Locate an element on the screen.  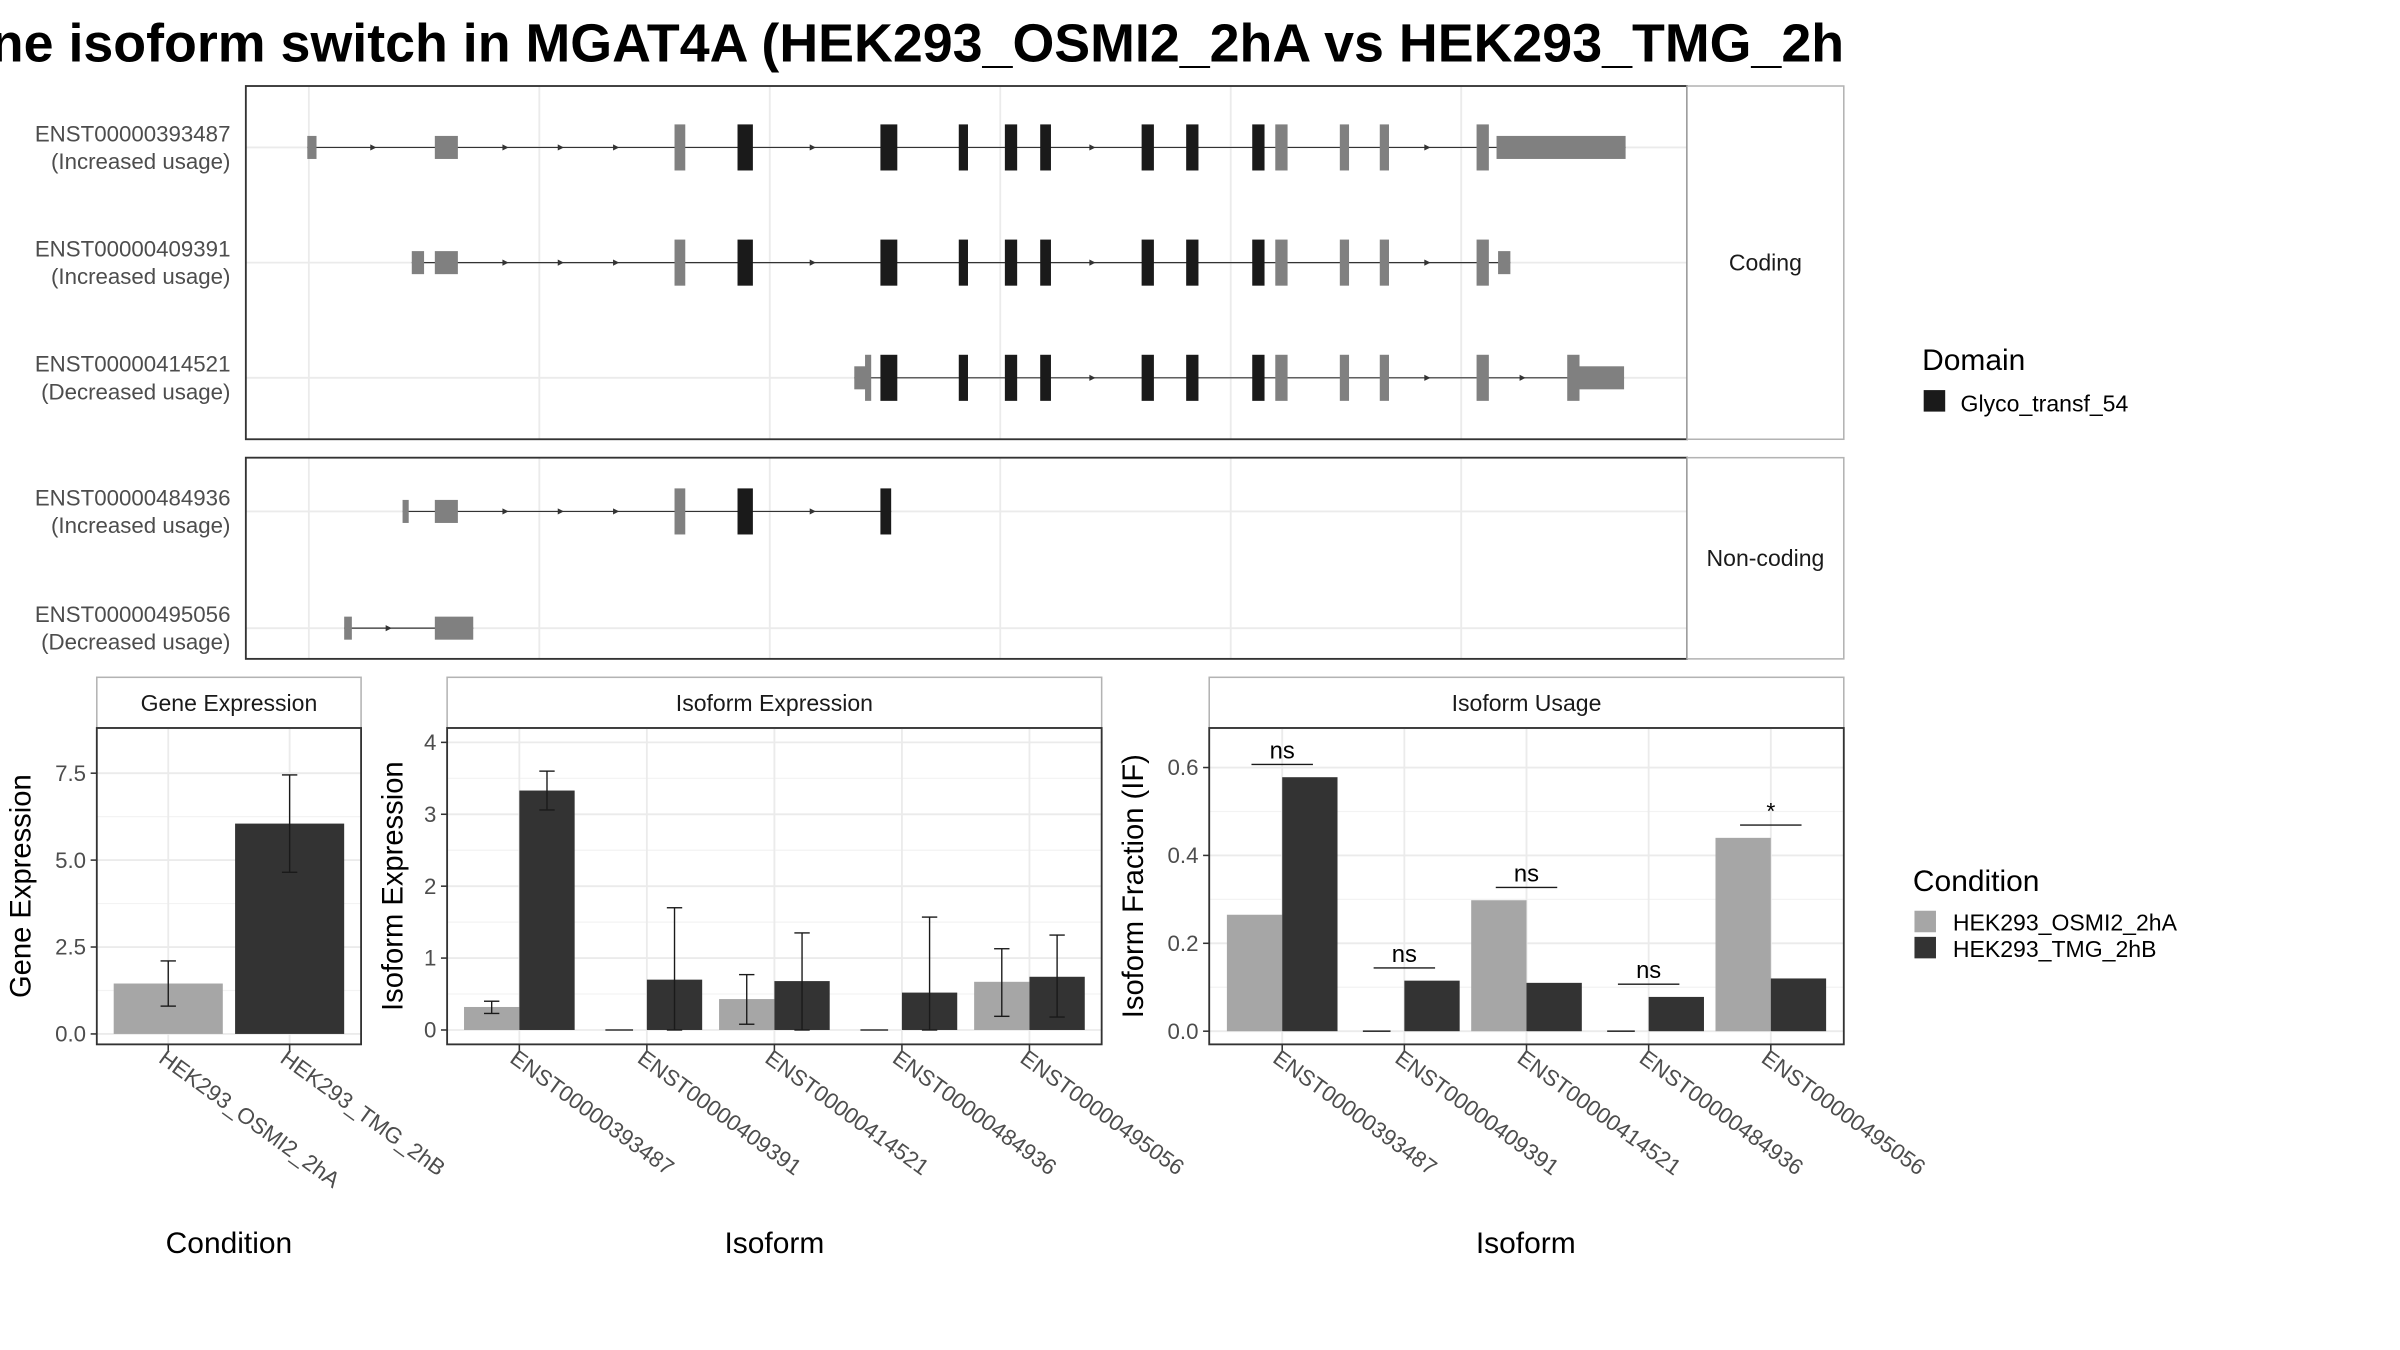
transcript-ENST00000409391 is located at coordinates (961, 262).